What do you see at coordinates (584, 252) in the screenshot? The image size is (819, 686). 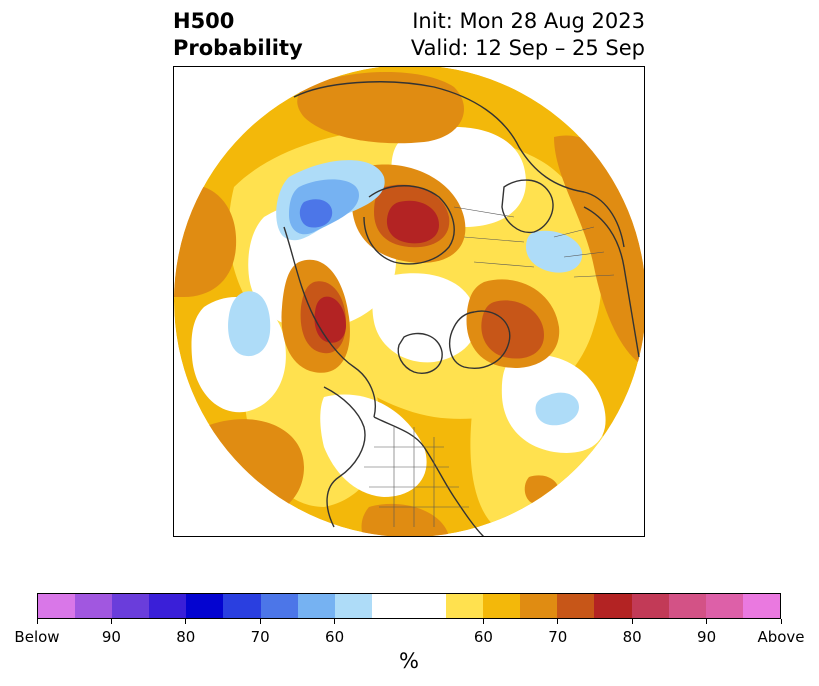 I see `border-lines-europe` at bounding box center [584, 252].